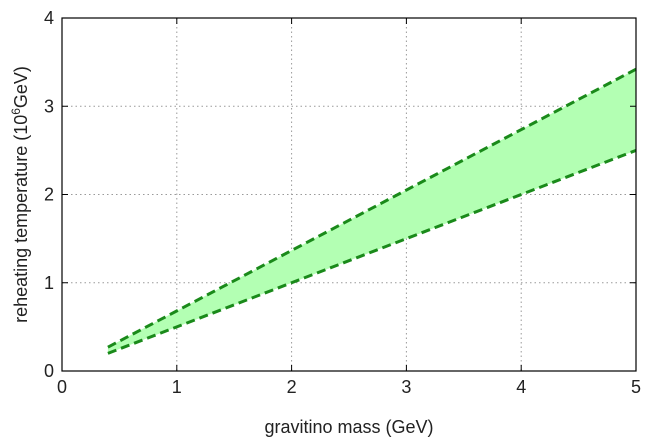 Image resolution: width=652 pixels, height=441 pixels. What do you see at coordinates (62, 387) in the screenshot?
I see `x-tick-label-0: 0` at bounding box center [62, 387].